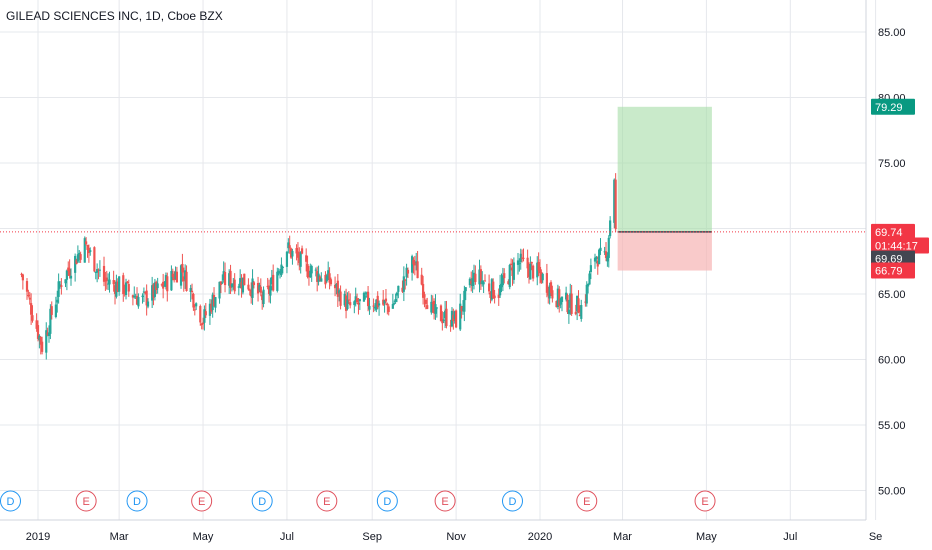 Image resolution: width=932 pixels, height=550 pixels. I want to click on svg-text: 01:44:17, so click(896, 247).